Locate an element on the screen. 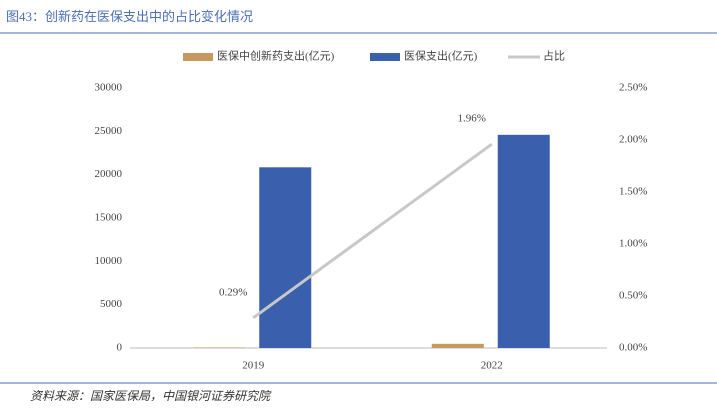  y2-tick-label: 0.00% is located at coordinates (633, 348).